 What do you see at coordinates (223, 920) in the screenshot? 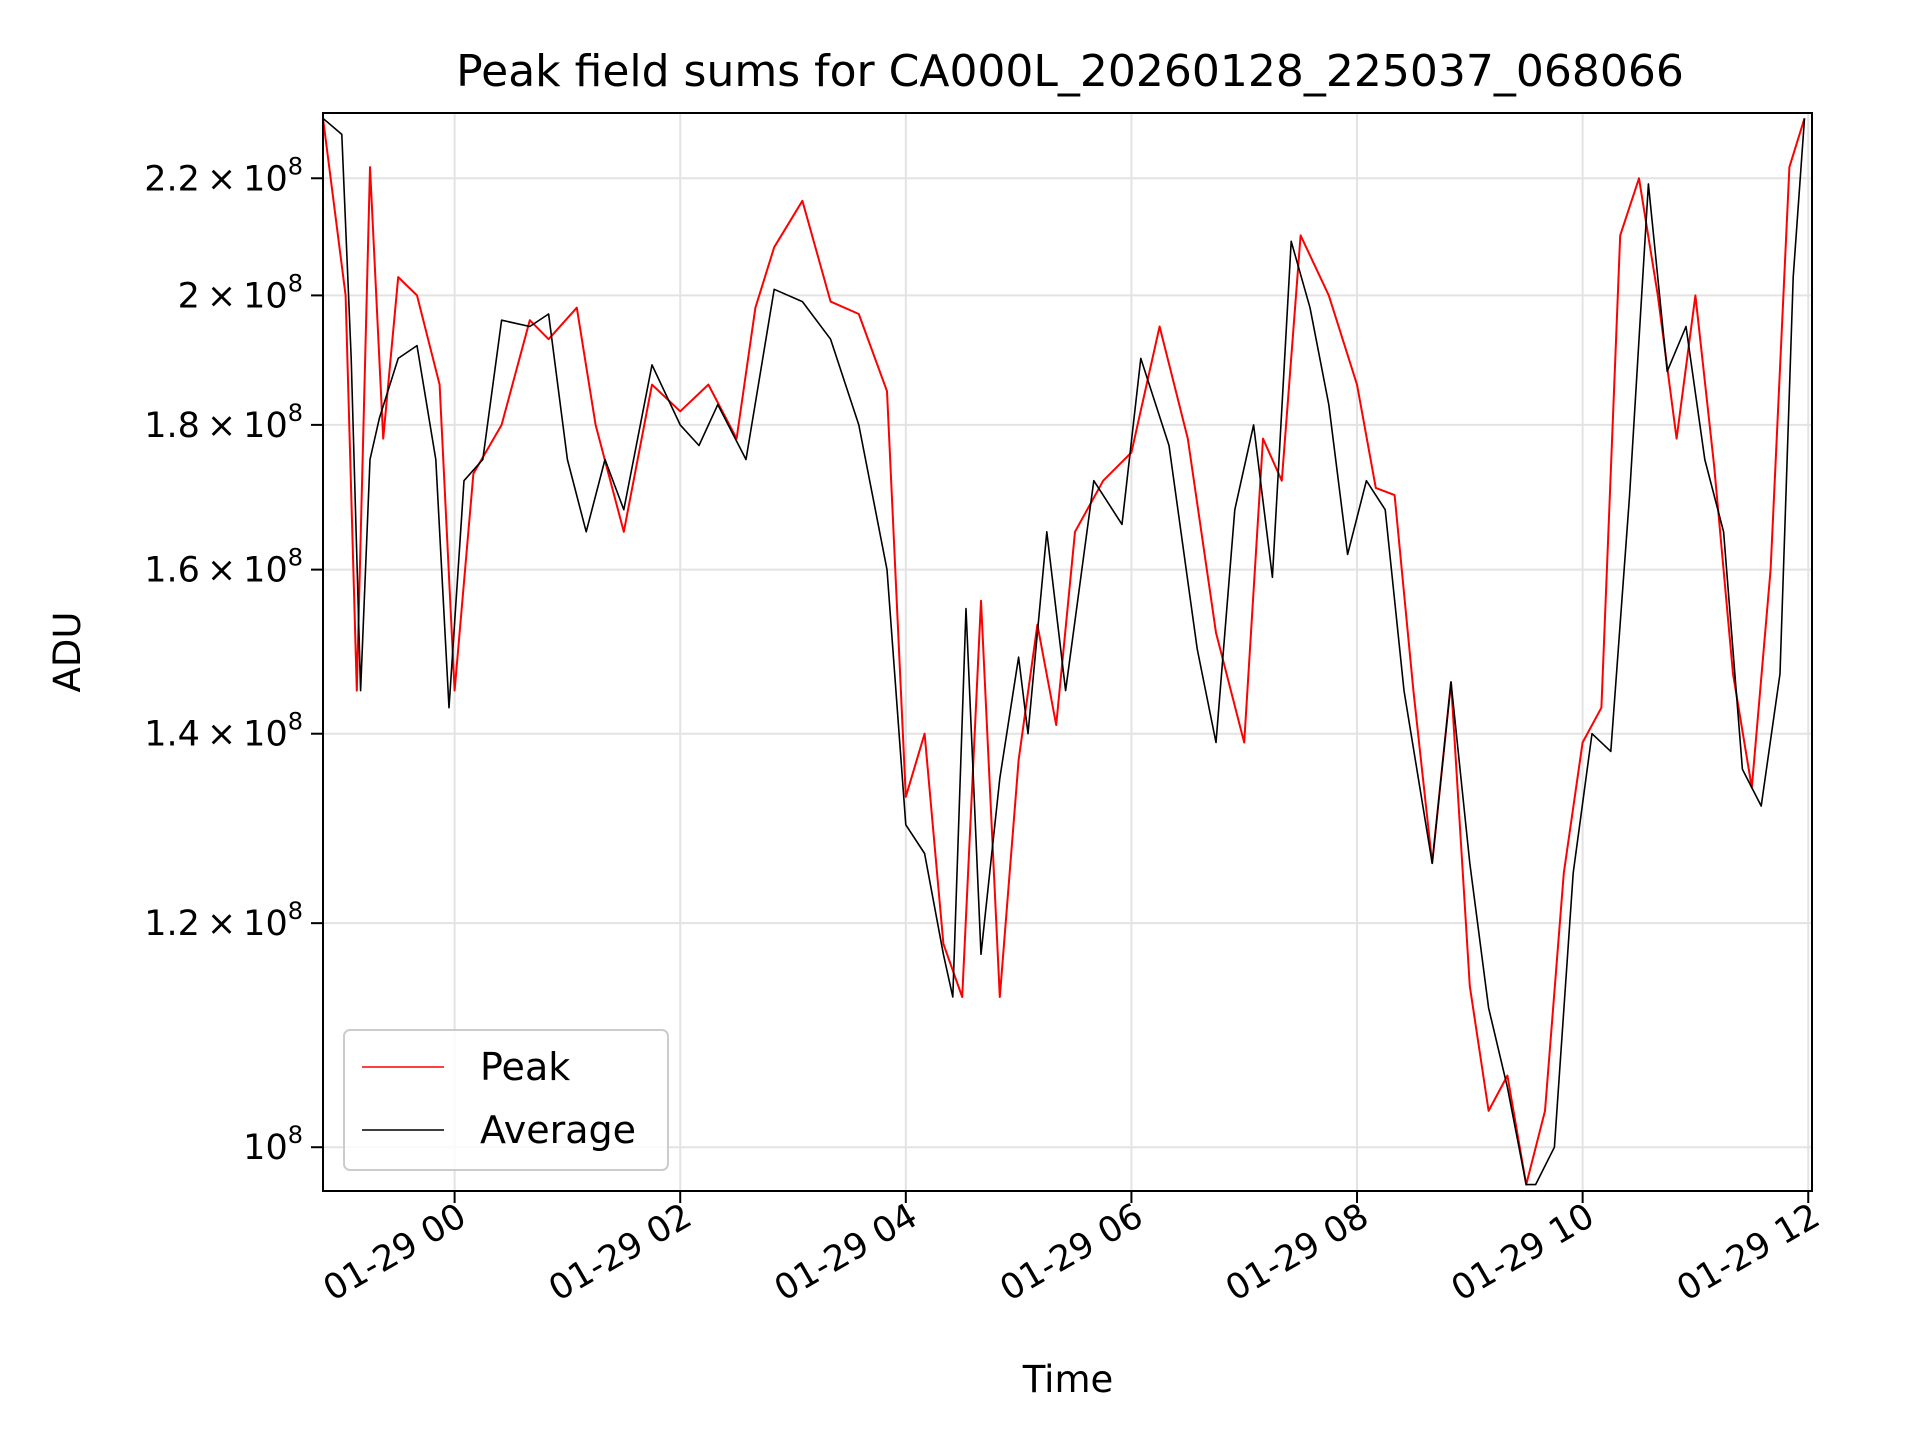
I see `y-tick-label: 1.2 × 108` at bounding box center [223, 920].